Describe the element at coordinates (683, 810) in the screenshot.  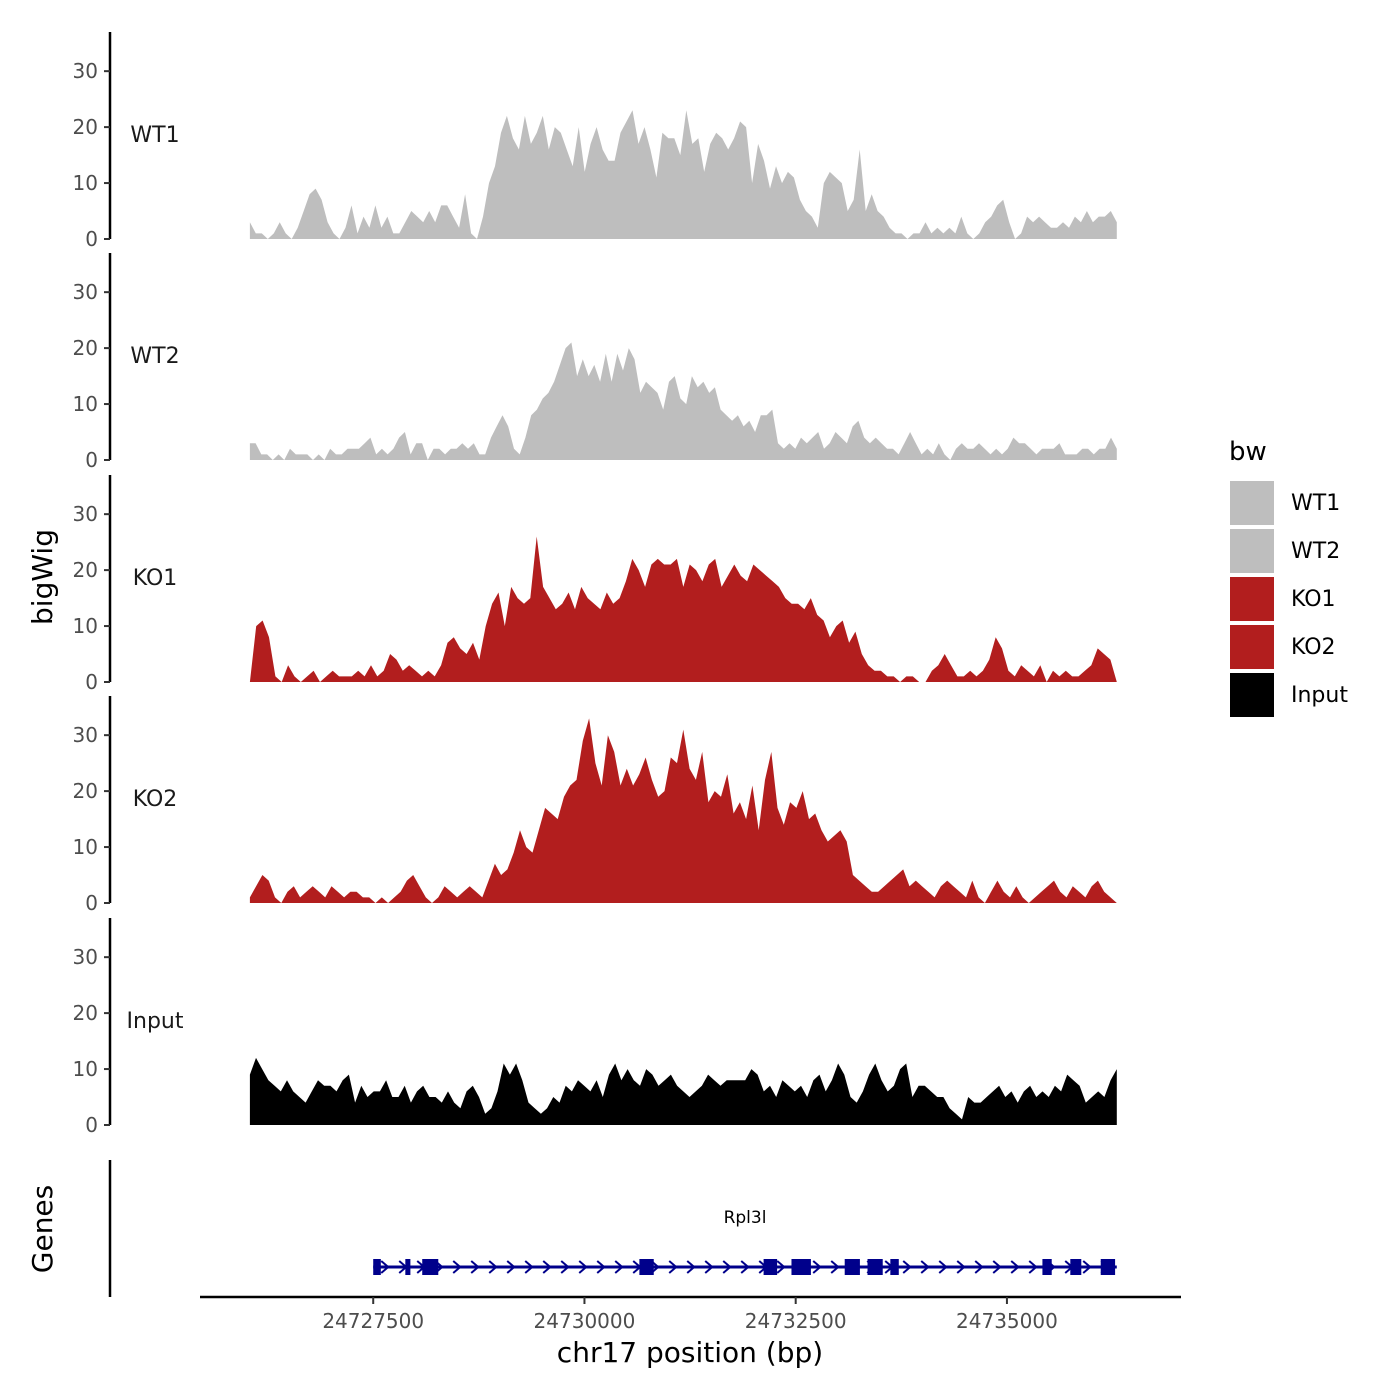
I see `coverage-area-ko2` at that location.